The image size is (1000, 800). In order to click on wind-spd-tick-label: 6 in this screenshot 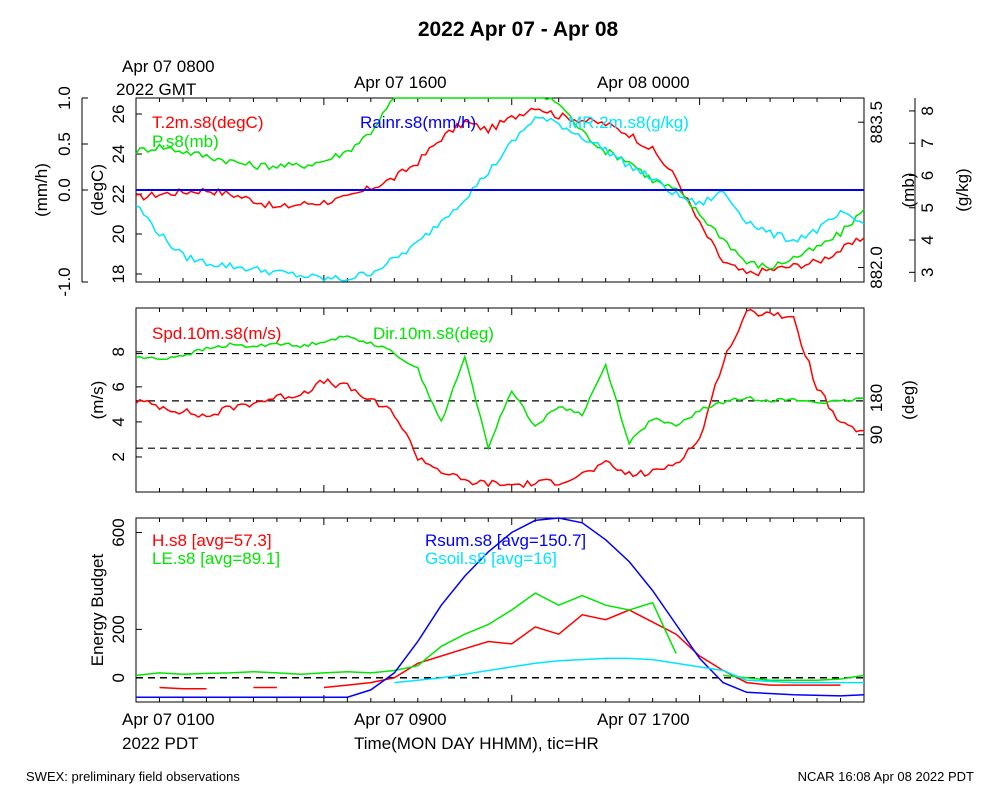, I will do `click(118, 386)`.